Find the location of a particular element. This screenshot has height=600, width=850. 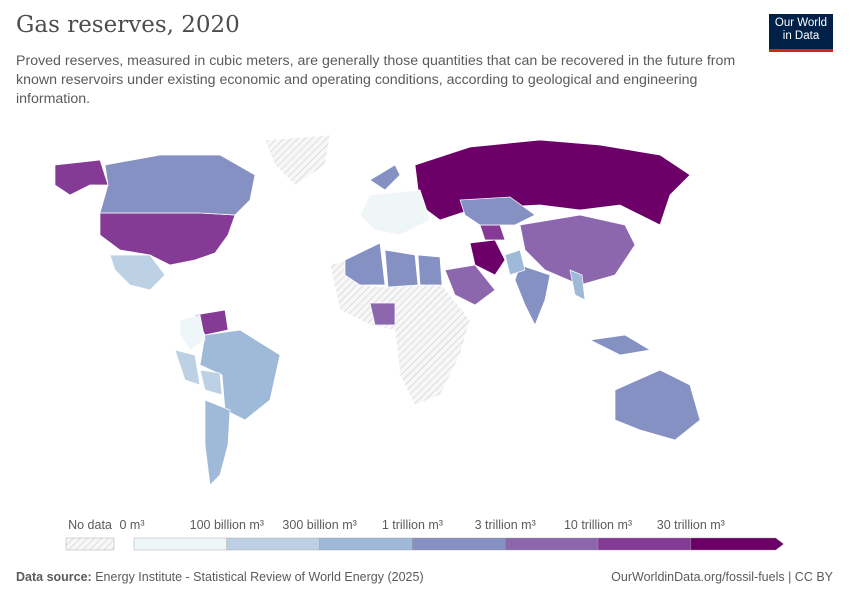

country-colombia is located at coordinates (192, 332).